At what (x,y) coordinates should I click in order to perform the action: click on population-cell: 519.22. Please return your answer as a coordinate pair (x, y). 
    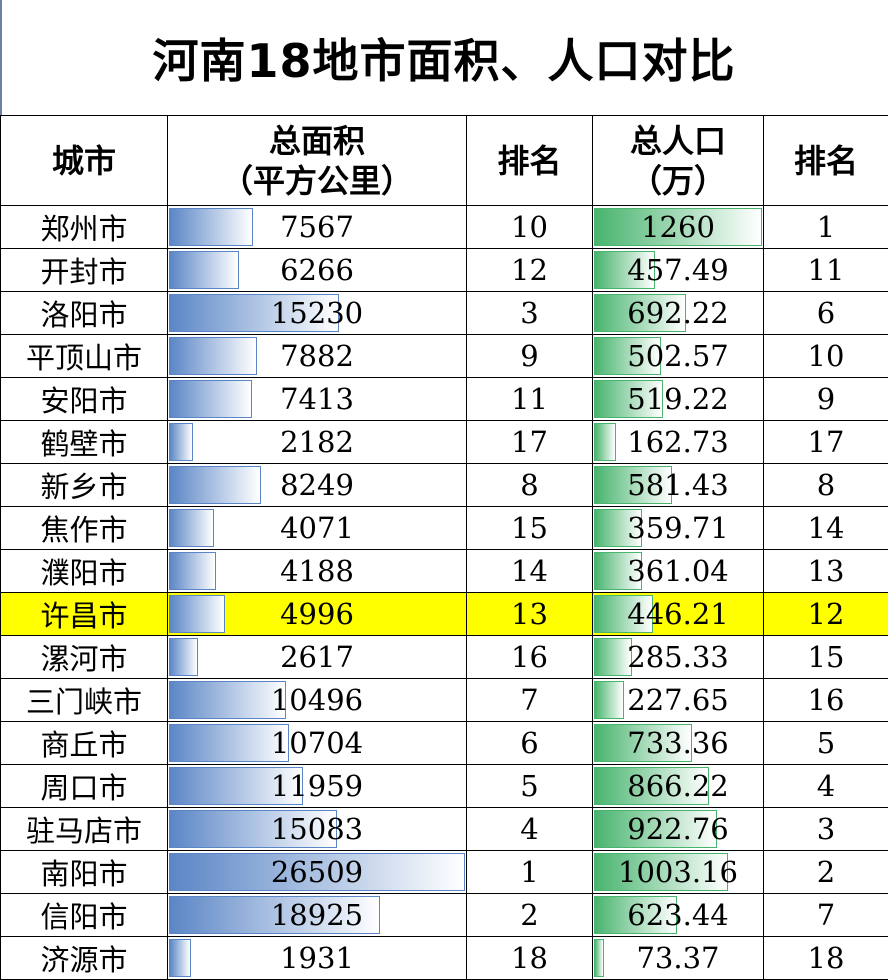
    Looking at the image, I should click on (678, 399).